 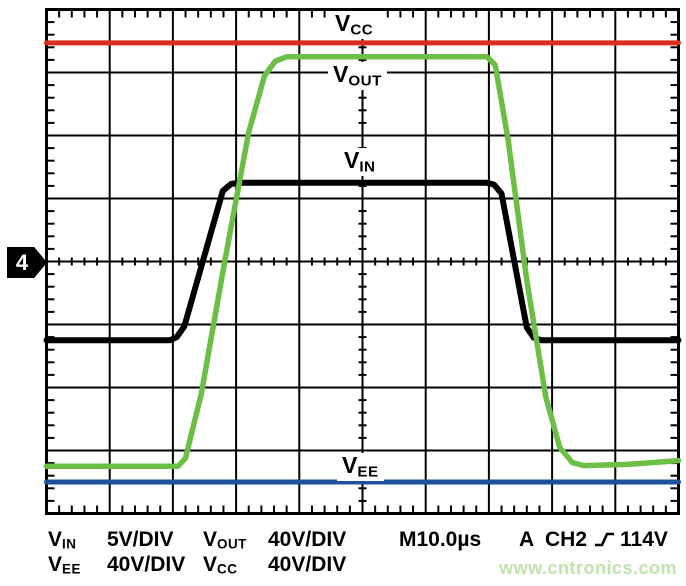 I want to click on vcc-trace-label: VCC, so click(x=354, y=24).